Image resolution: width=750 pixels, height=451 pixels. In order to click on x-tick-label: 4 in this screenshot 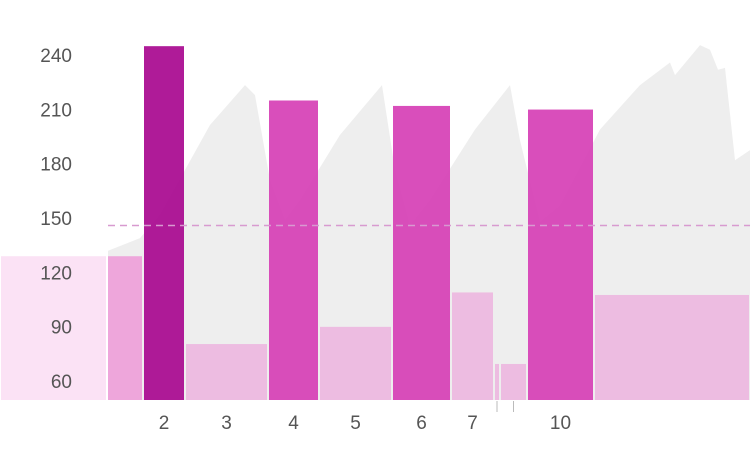, I will do `click(293, 423)`.